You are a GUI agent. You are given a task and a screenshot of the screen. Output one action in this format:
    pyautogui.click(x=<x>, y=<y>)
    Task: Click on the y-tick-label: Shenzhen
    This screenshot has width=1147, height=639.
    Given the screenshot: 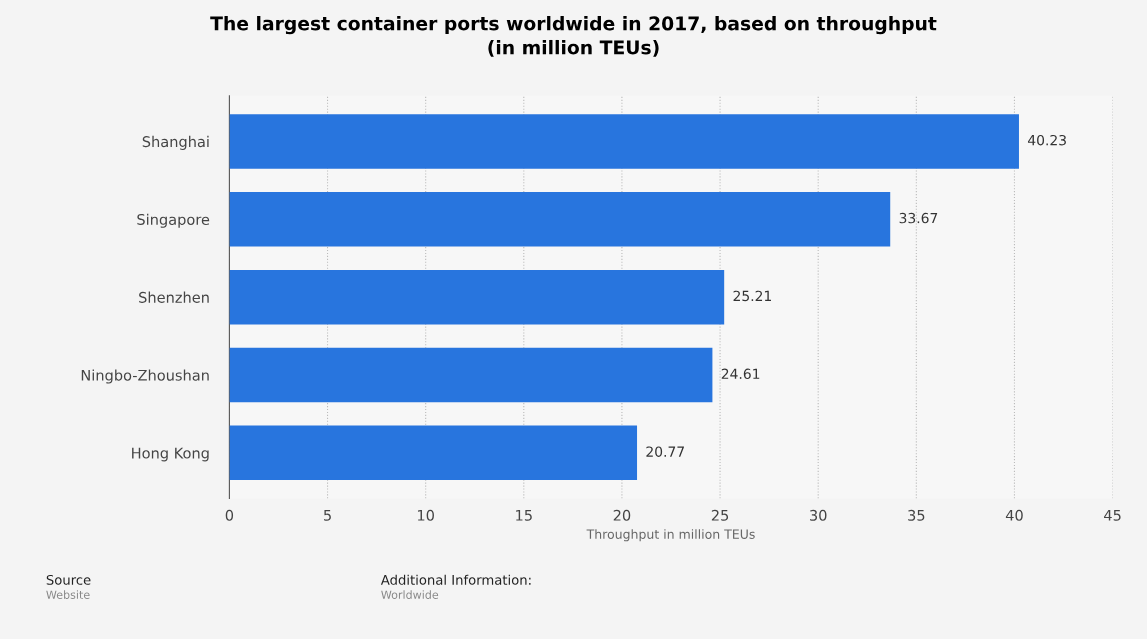 What is the action you would take?
    pyautogui.click(x=174, y=297)
    